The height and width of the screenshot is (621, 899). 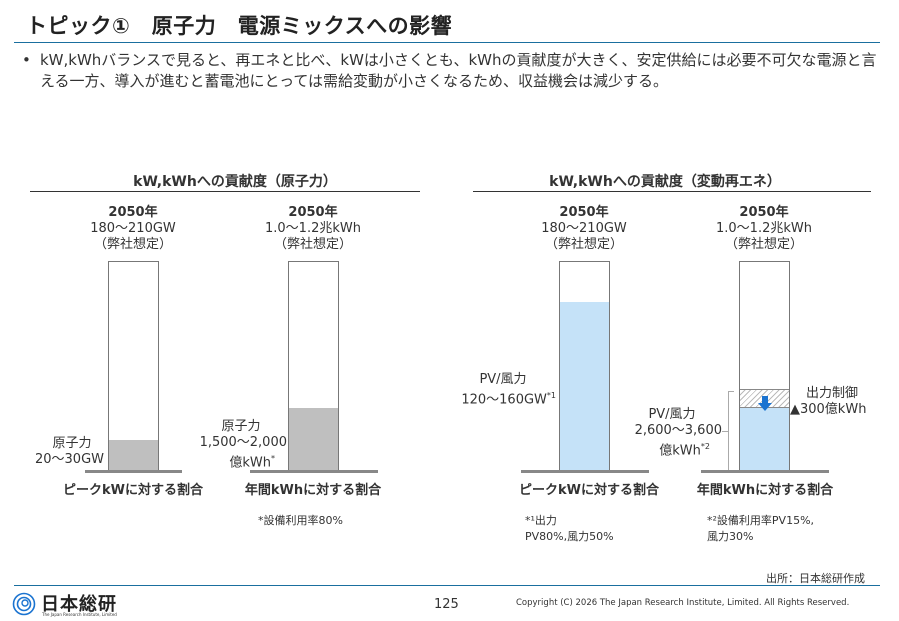 I want to click on segment-label: PV/風力 2,600～3,600 億kWh*2, so click(x=667, y=433).